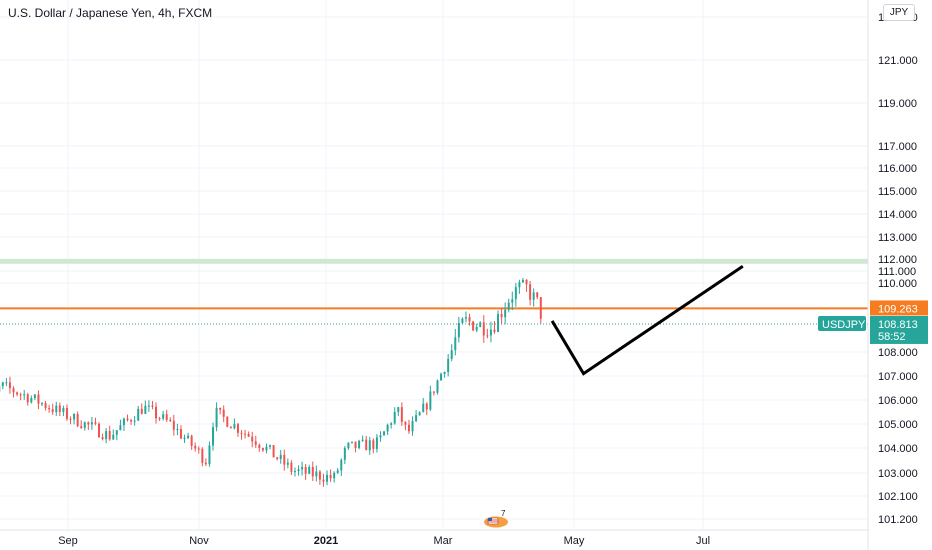  Describe the element at coordinates (647, 320) in the screenshot. I see `projection-path` at that location.